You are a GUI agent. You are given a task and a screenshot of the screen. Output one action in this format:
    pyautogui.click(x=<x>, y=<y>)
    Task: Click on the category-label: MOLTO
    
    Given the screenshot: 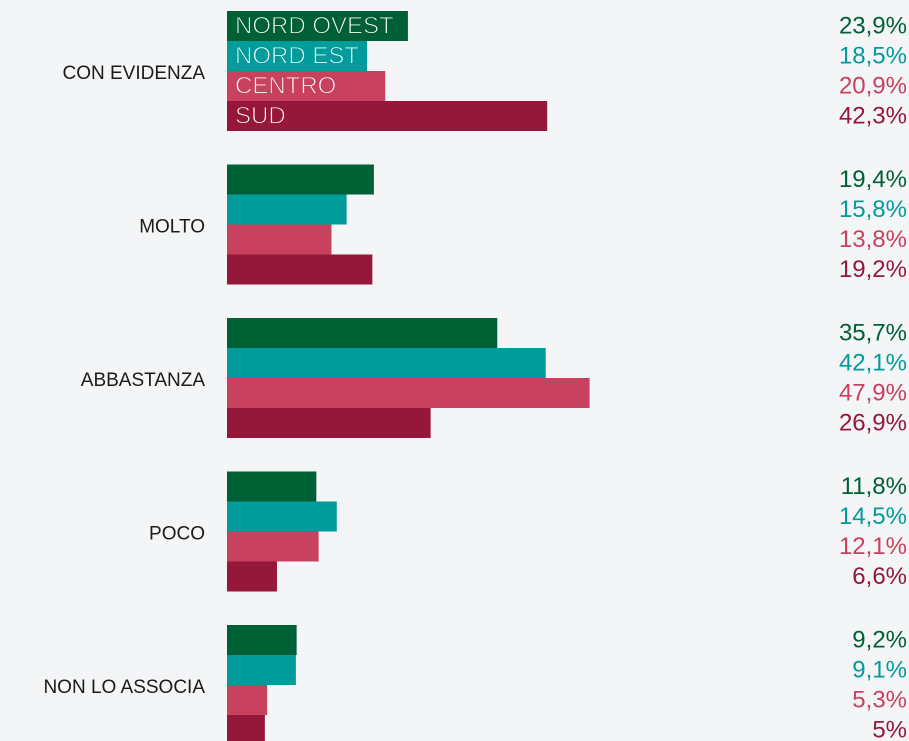 What is the action you would take?
    pyautogui.click(x=172, y=227)
    